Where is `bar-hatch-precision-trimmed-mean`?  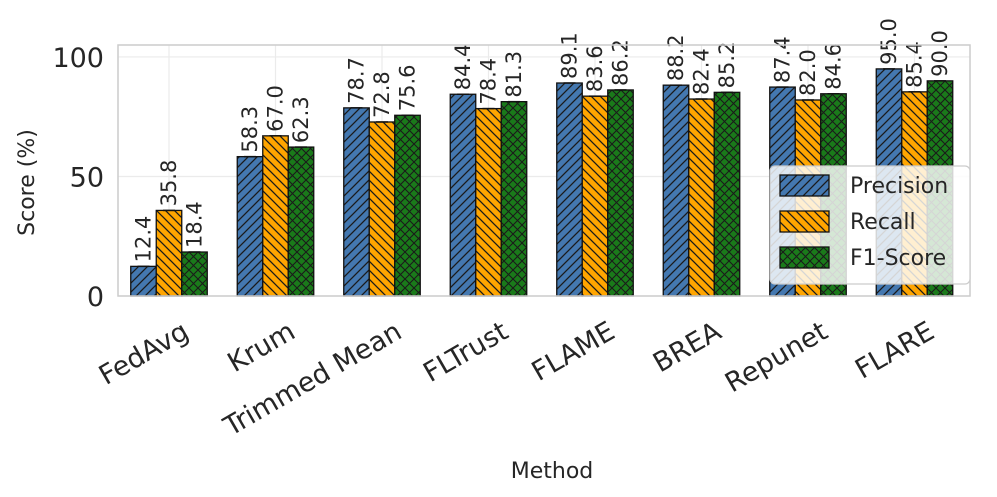 bar-hatch-precision-trimmed-mean is located at coordinates (356, 202).